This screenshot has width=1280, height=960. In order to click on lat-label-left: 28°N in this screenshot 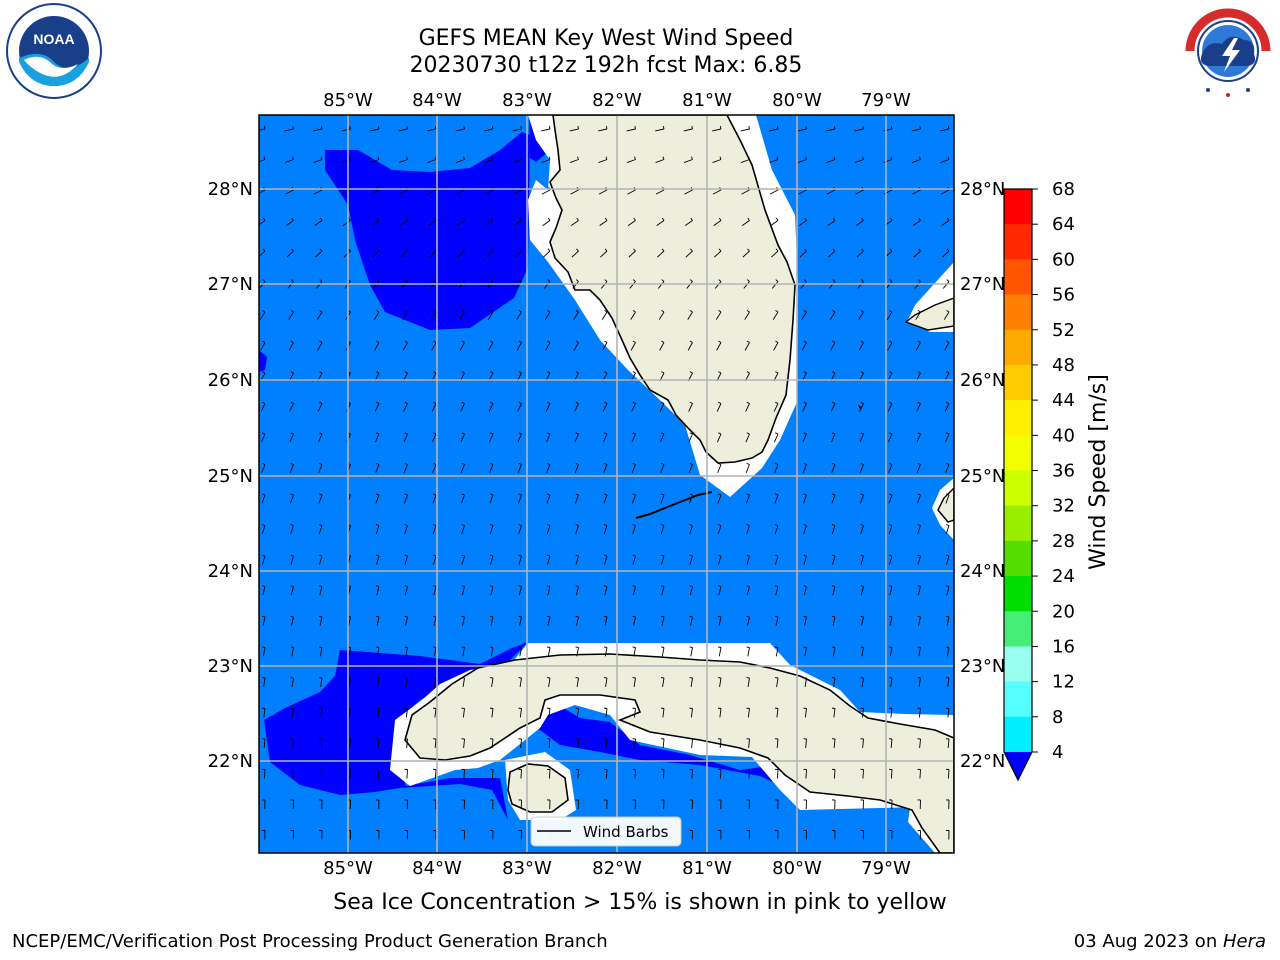, I will do `click(230, 189)`.